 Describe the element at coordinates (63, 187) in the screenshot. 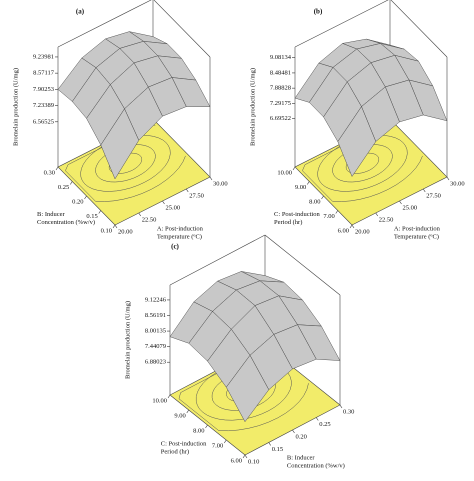

I see `y-tick-label: 0.25` at that location.